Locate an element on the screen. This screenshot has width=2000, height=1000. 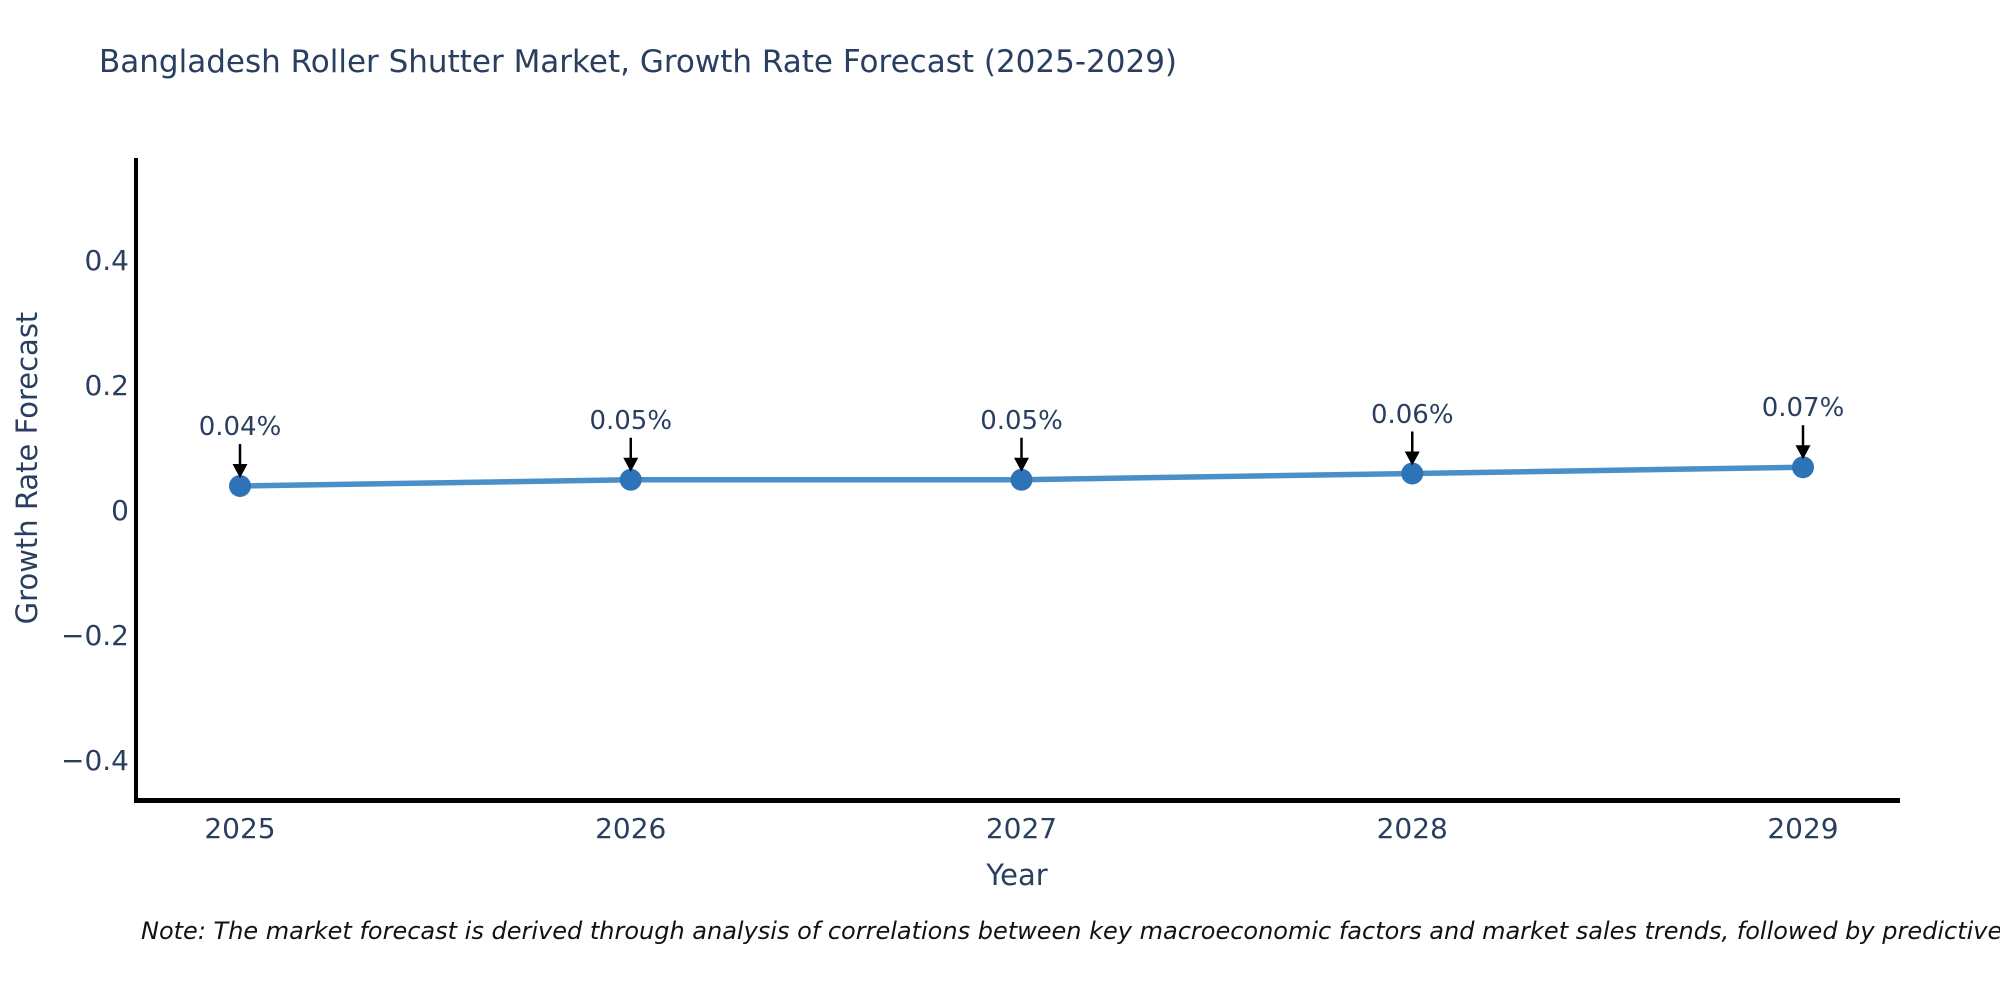
point-annotation-2027: 0.05% is located at coordinates (1021, 420).